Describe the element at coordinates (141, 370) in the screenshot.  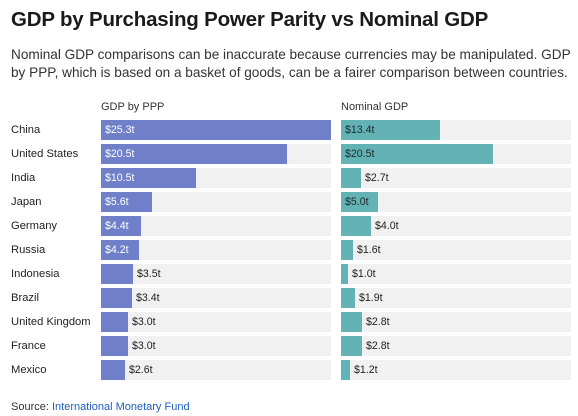
I see `ppp-value-label: $2.6t` at that location.